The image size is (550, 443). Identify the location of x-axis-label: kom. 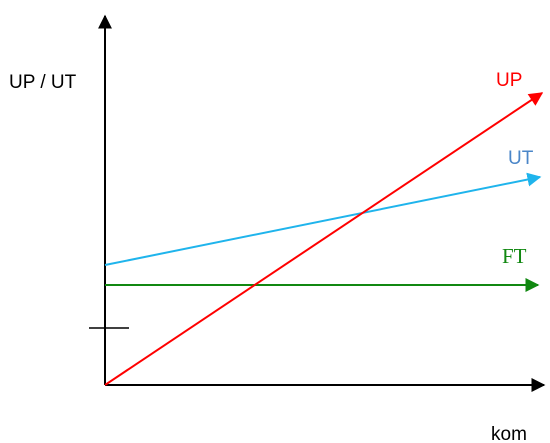
(509, 433).